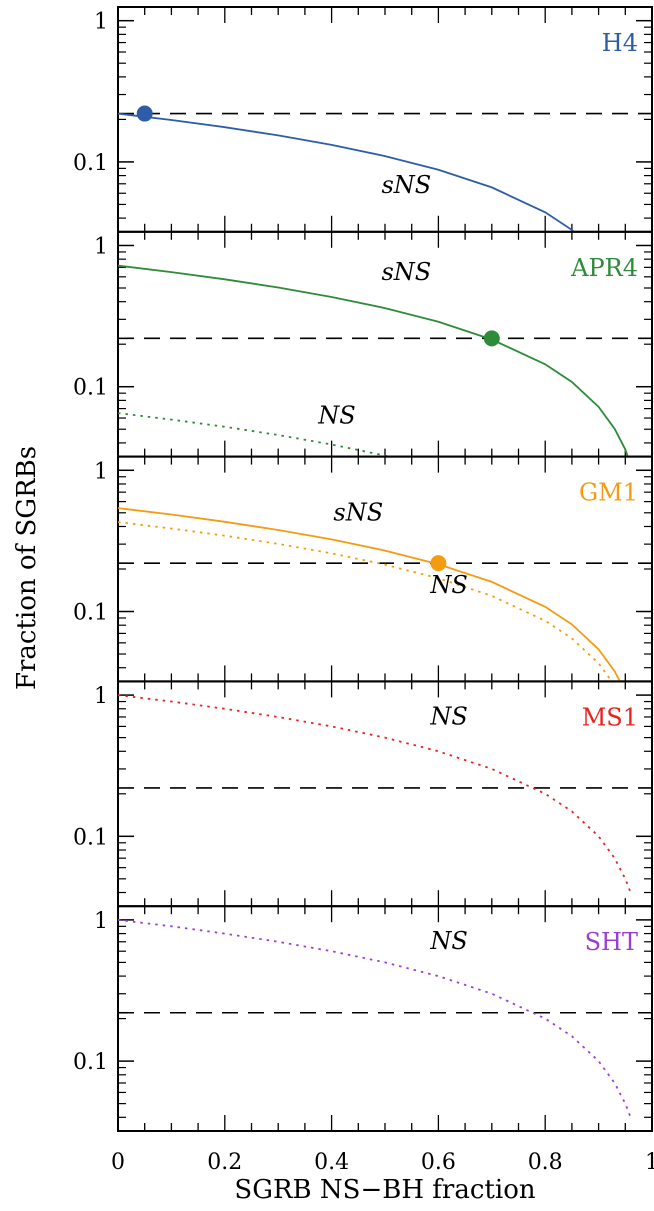  What do you see at coordinates (620, 43) in the screenshot?
I see `model-label: H4` at bounding box center [620, 43].